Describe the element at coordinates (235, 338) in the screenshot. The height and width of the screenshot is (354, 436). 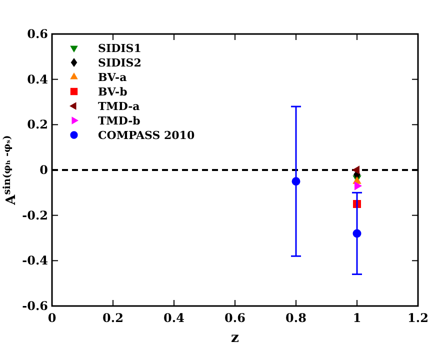
I see `x-axis-title: z` at that location.